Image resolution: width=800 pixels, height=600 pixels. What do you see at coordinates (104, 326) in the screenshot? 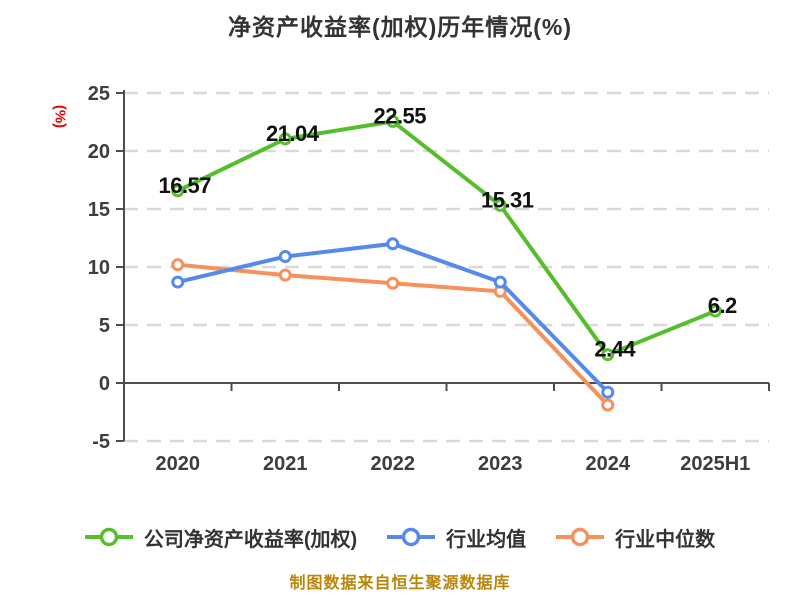
I see `y-axis-tick-label: 5` at bounding box center [104, 326].